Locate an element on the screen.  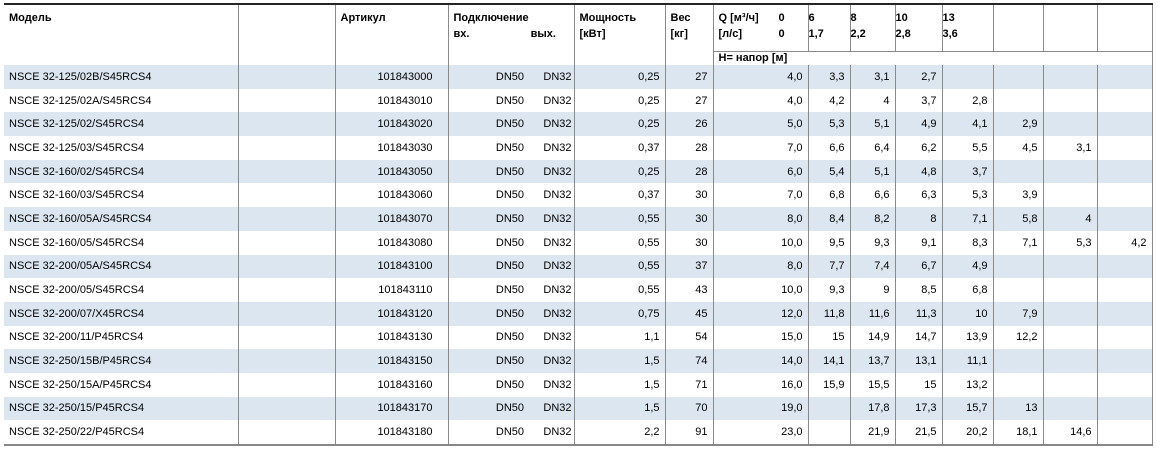
cell-weight: 45 is located at coordinates (689, 313).